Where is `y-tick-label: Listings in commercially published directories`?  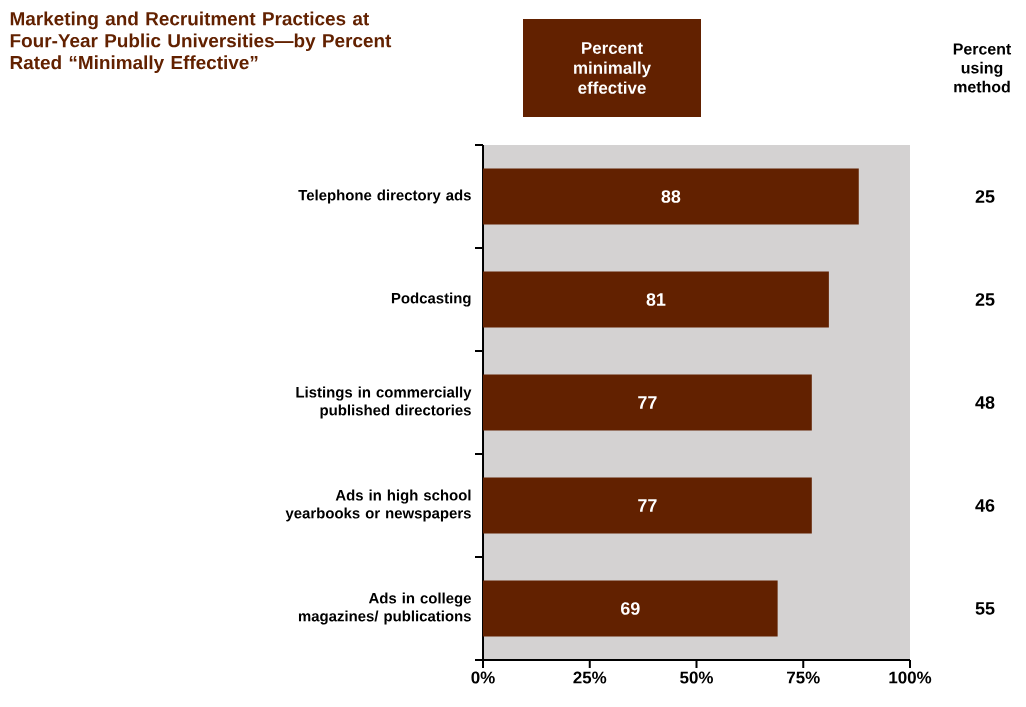
y-tick-label: Listings in commercially published directories is located at coordinates (384, 402).